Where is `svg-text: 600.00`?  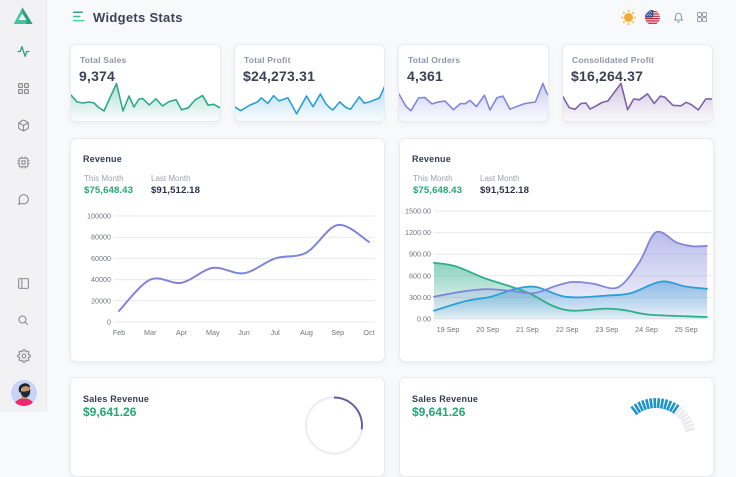 svg-text: 600.00 is located at coordinates (420, 275).